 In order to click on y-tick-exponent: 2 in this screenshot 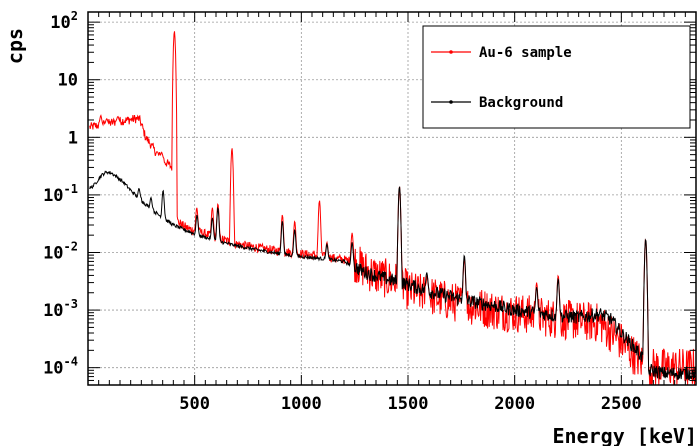, I will do `click(74, 16)`.